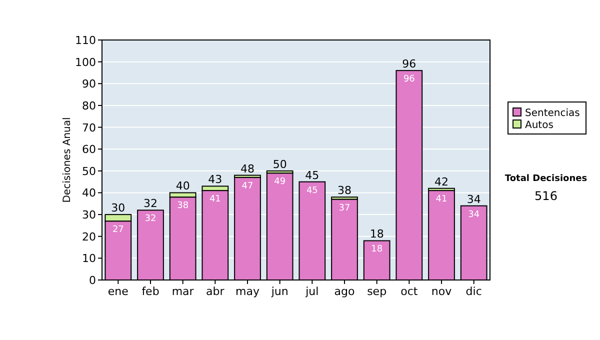 The width and height of the screenshot is (600, 340). Describe the element at coordinates (474, 215) in the screenshot. I see `data-label: 34` at that location.